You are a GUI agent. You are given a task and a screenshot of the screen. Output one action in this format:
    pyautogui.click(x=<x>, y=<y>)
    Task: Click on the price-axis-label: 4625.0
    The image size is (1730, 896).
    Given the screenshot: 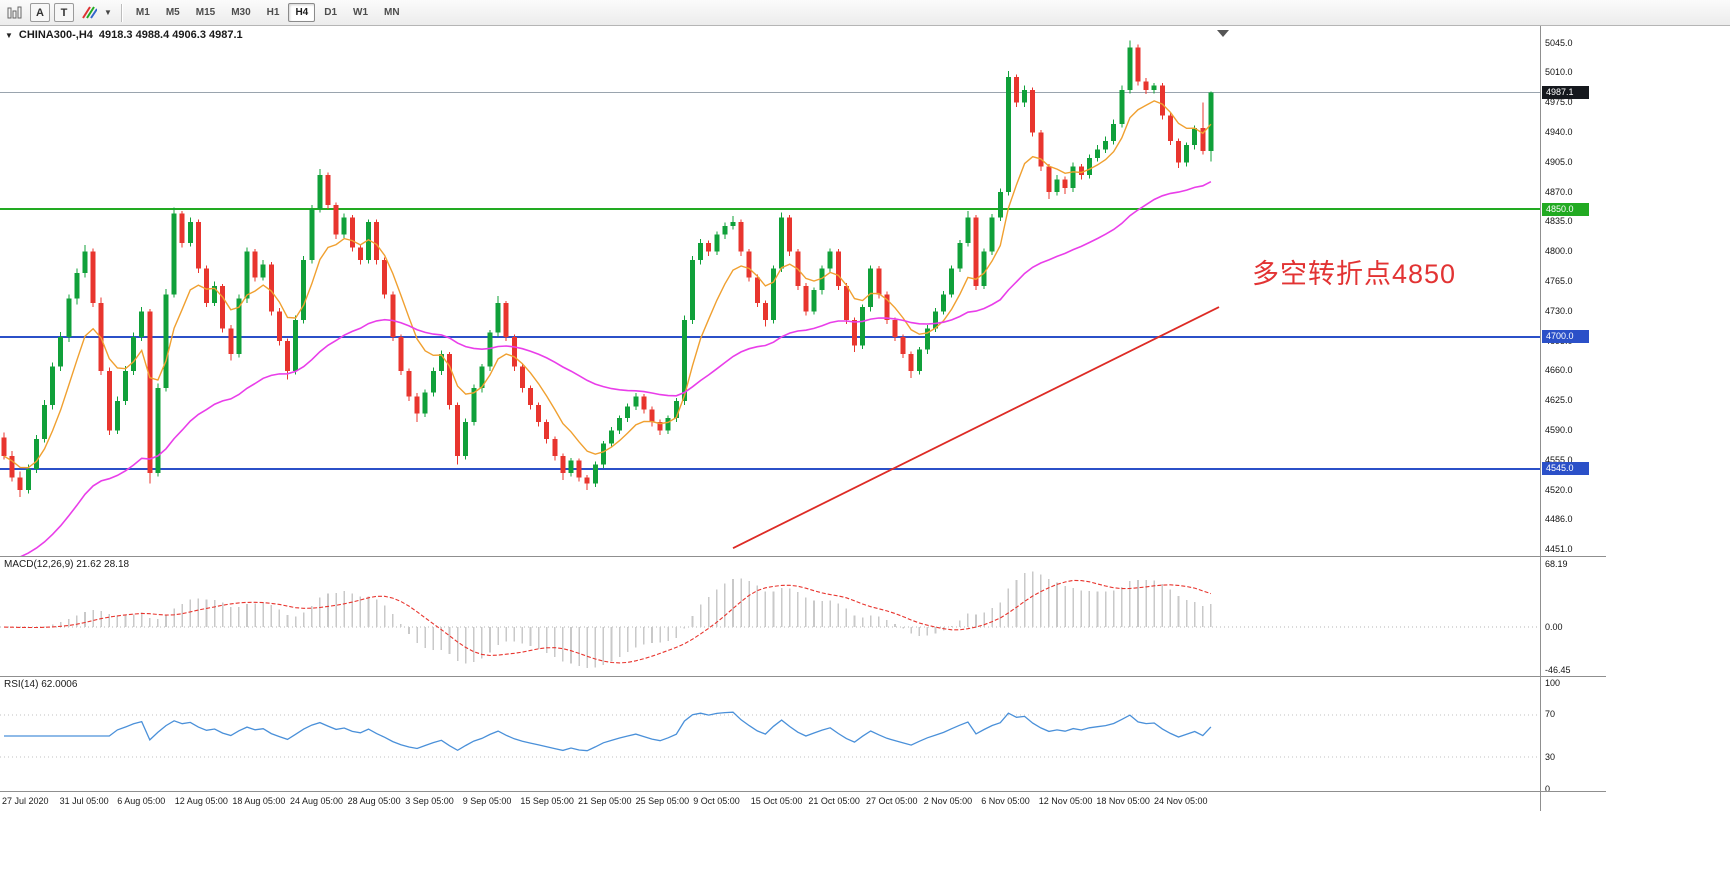 What is the action you would take?
    pyautogui.click(x=1559, y=400)
    